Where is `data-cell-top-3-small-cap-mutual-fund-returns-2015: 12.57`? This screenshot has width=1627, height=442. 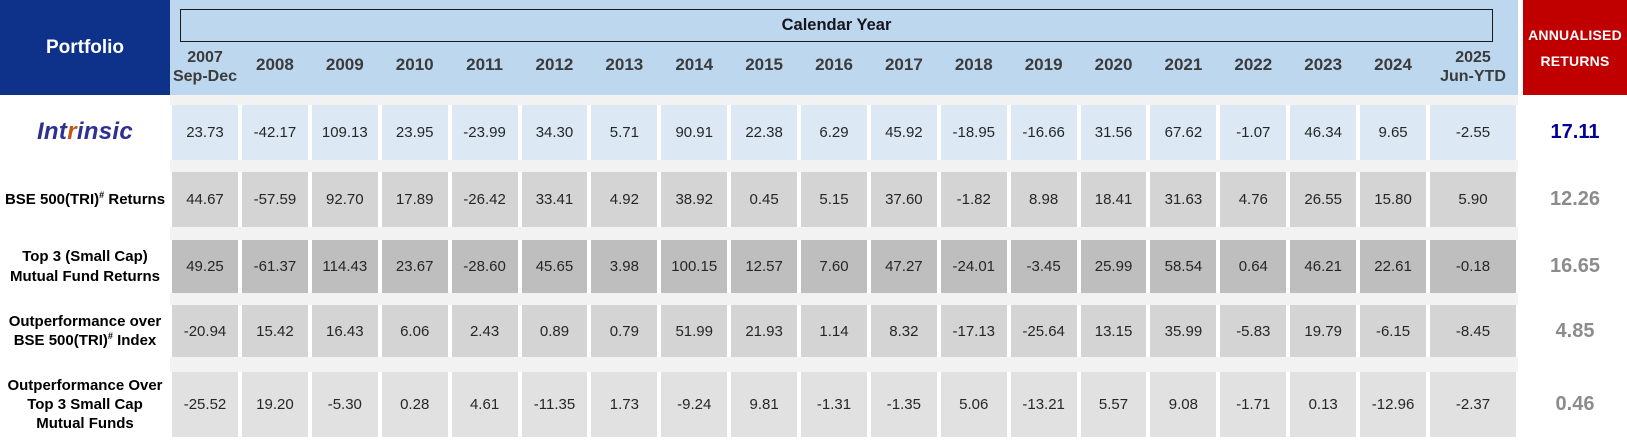
data-cell-top-3-small-cap-mutual-fund-returns-2015: 12.57 is located at coordinates (764, 266).